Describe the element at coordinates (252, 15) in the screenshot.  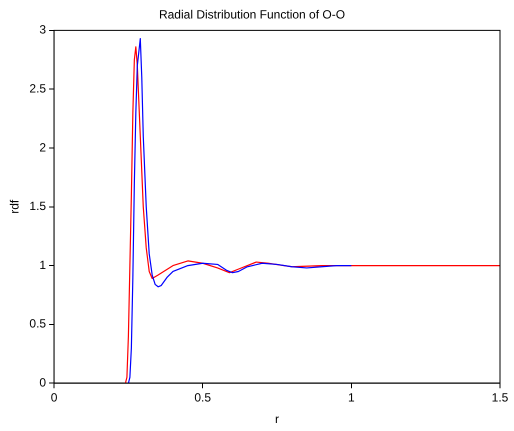
I see `chart-title: Radial Distribution Function of O-O` at that location.